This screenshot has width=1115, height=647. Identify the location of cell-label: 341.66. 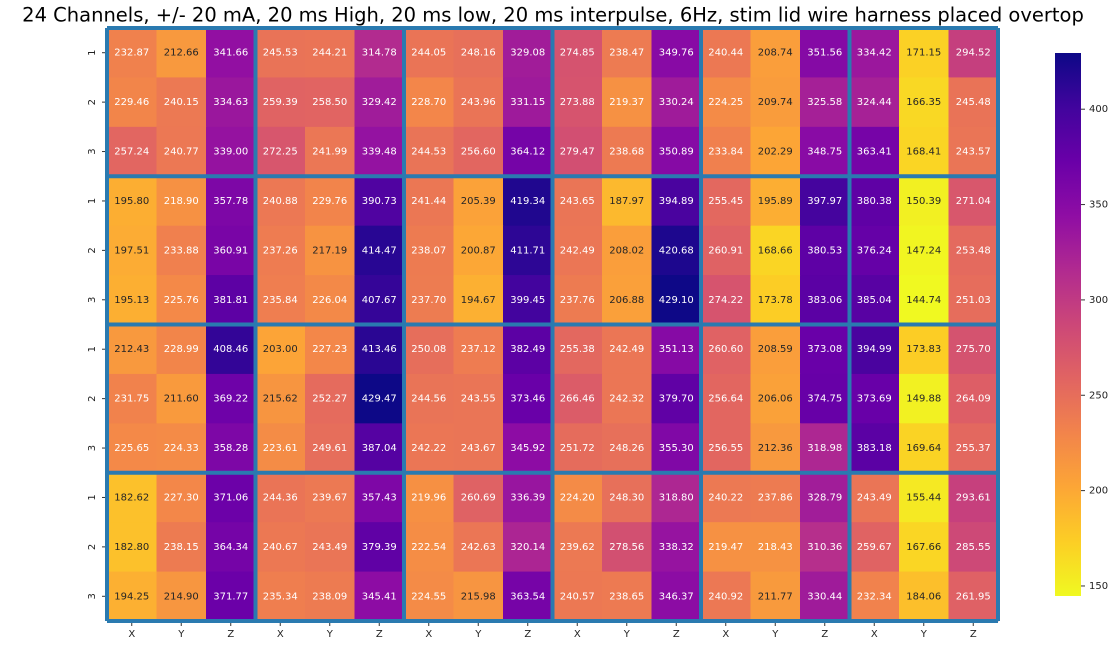
(230, 53).